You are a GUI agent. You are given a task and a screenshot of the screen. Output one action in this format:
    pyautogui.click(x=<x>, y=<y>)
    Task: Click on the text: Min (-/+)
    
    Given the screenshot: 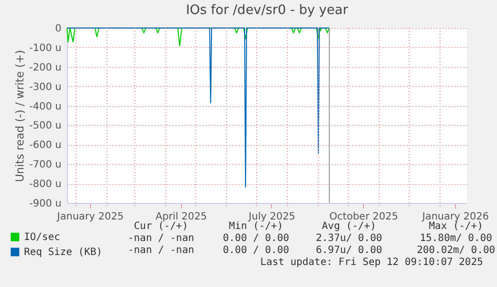 What is the action you would take?
    pyautogui.click(x=256, y=227)
    